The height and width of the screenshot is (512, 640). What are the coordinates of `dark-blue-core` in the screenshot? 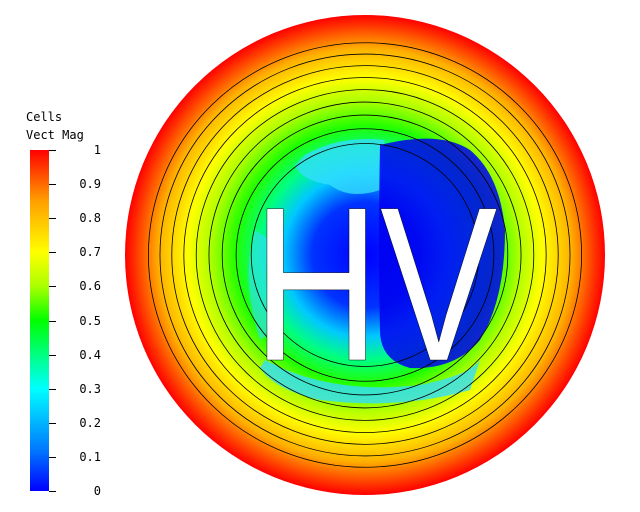 It's located at (442, 253).